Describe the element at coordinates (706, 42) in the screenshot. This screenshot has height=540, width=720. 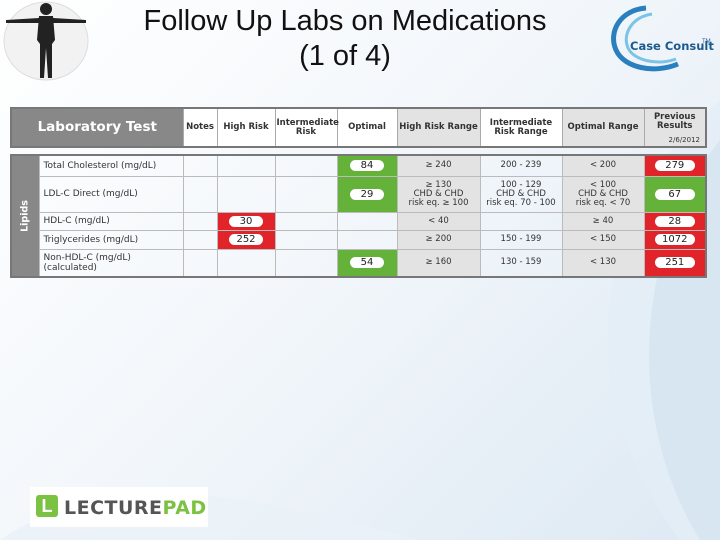
I see `case-consult-tm: TM` at that location.